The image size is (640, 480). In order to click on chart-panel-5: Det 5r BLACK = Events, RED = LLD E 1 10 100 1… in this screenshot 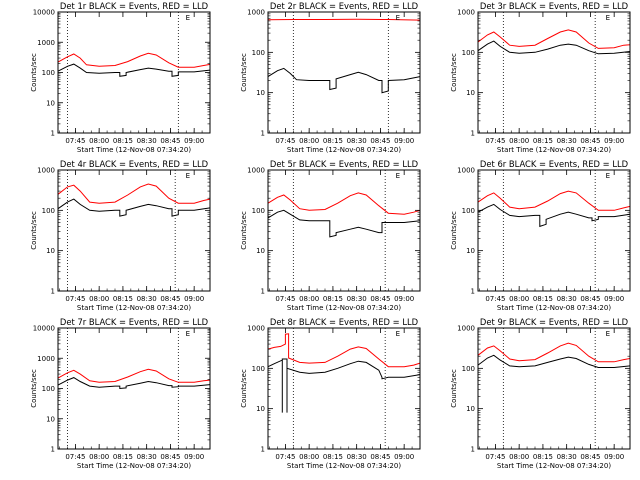, I will do `click(330, 235)`.